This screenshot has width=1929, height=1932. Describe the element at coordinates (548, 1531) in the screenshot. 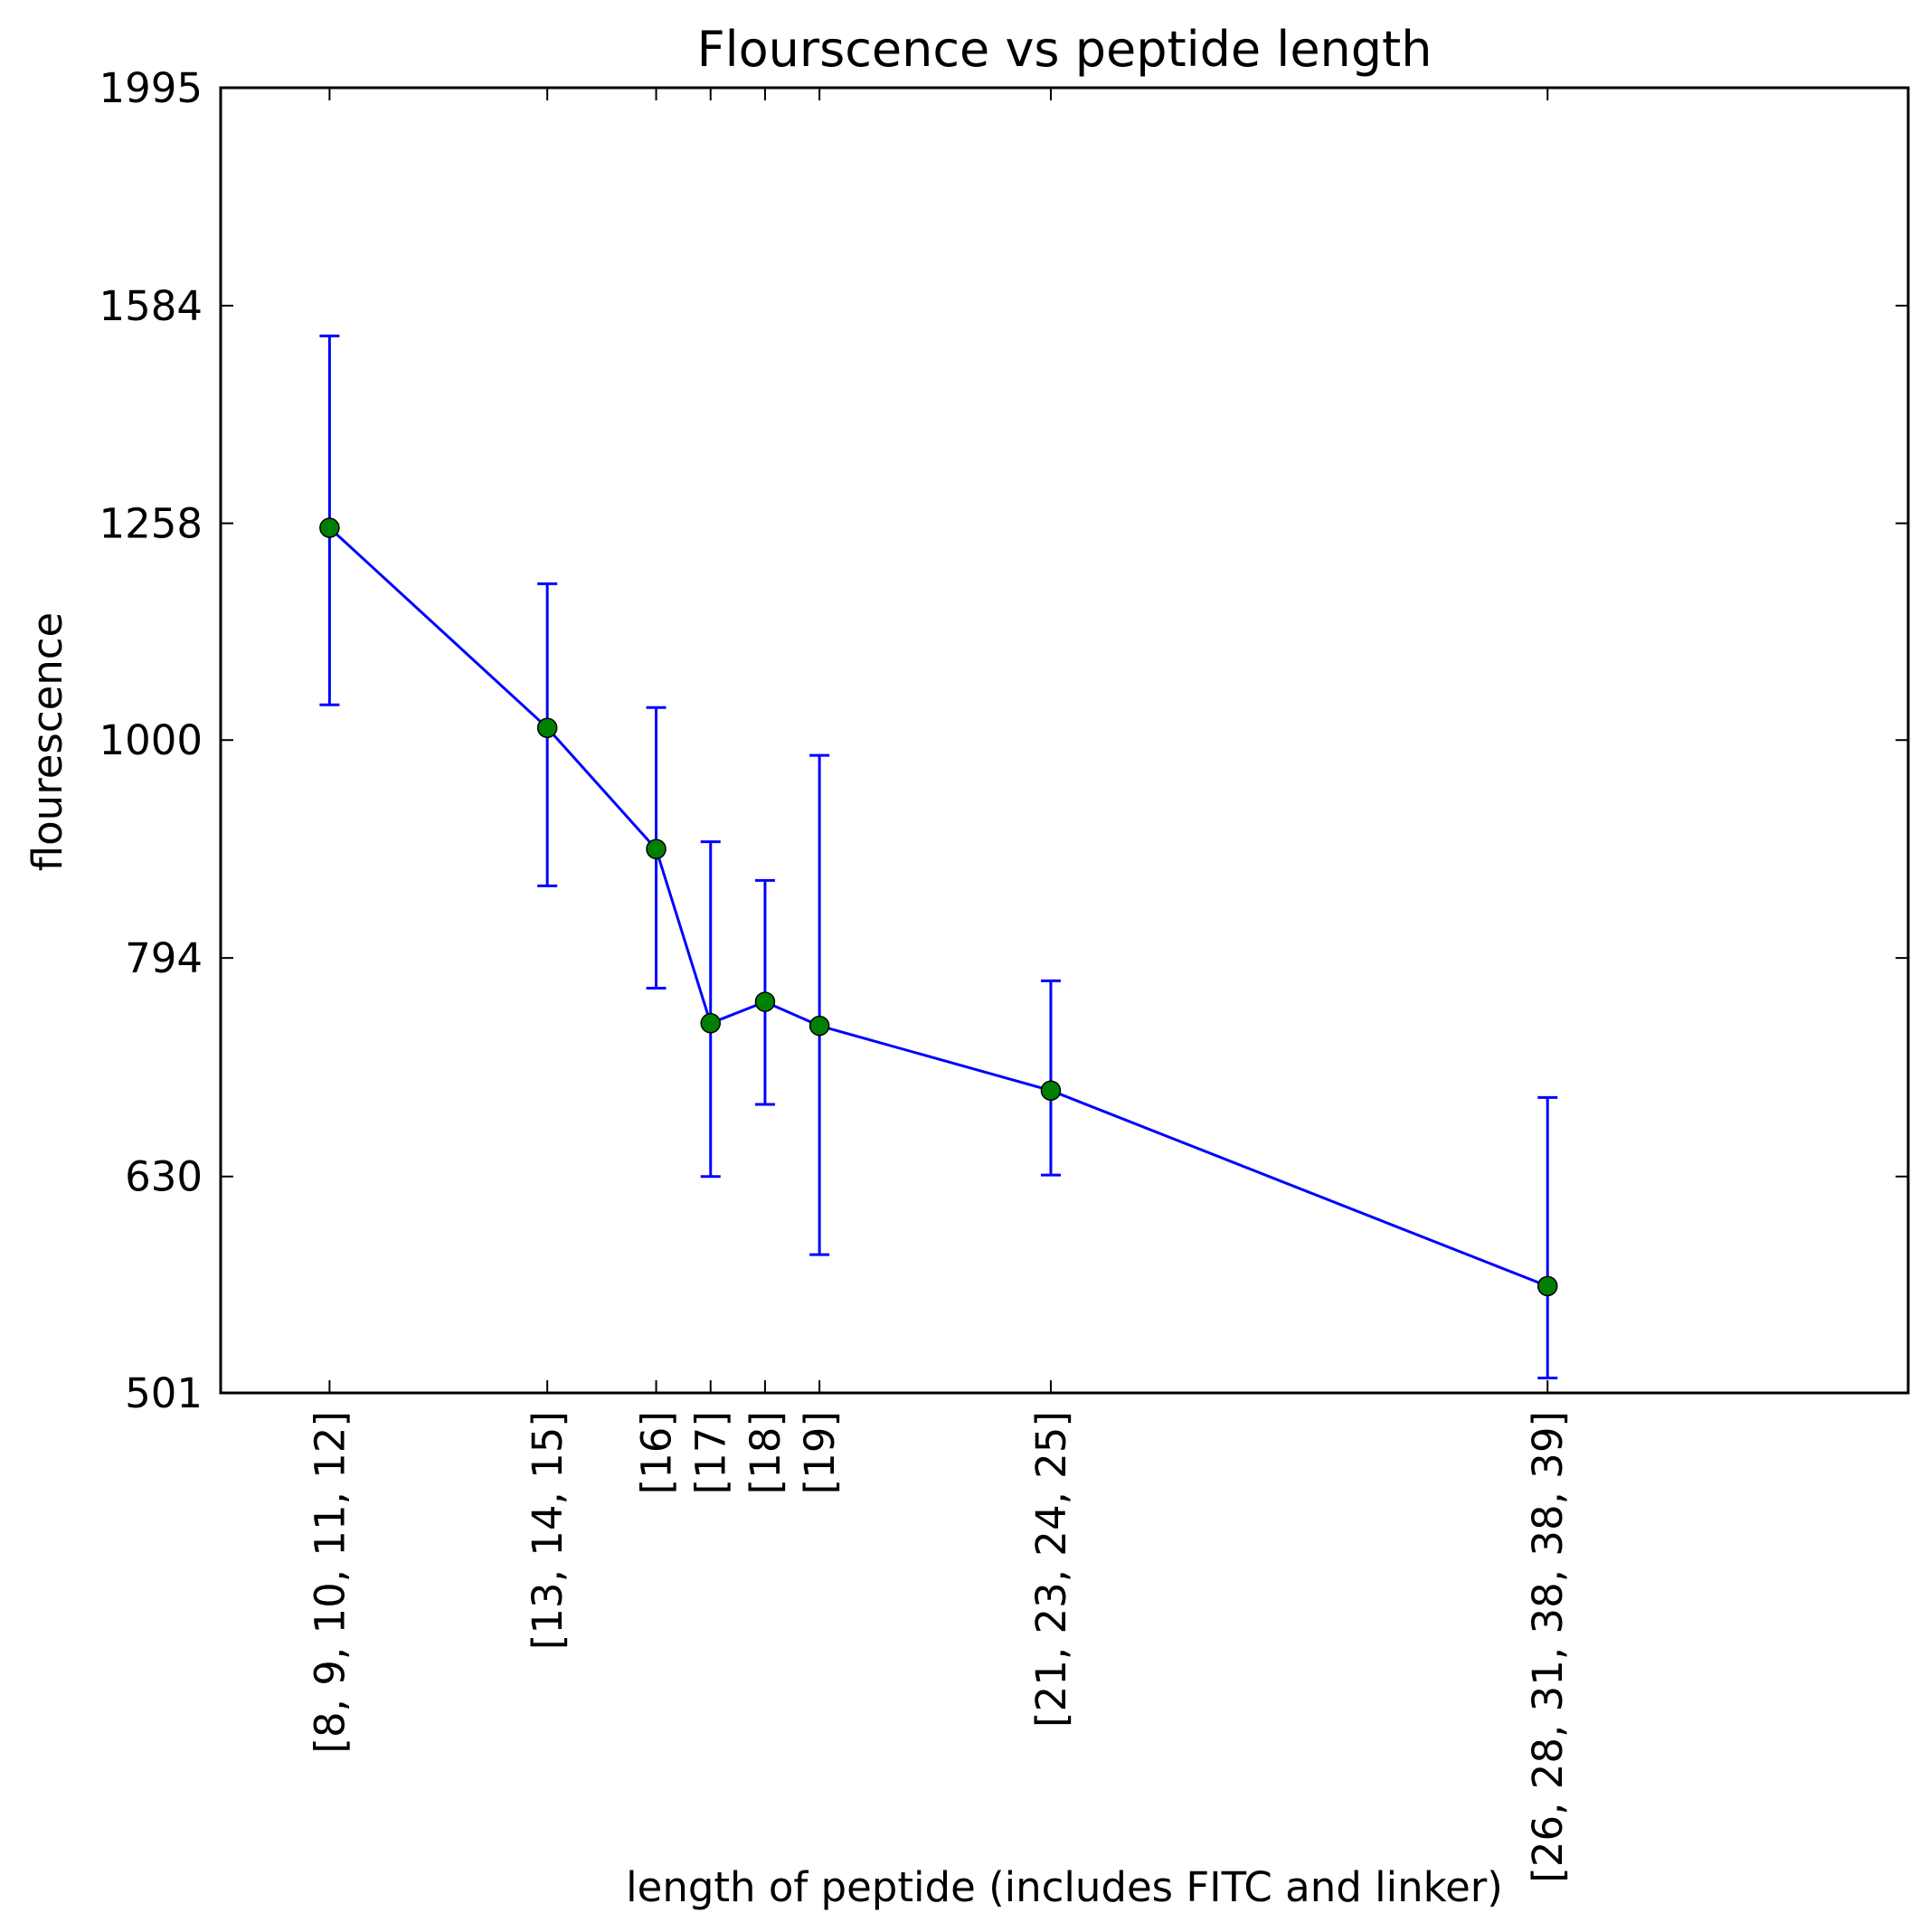

I see `x-tick-label: [13, 14, 15]` at that location.